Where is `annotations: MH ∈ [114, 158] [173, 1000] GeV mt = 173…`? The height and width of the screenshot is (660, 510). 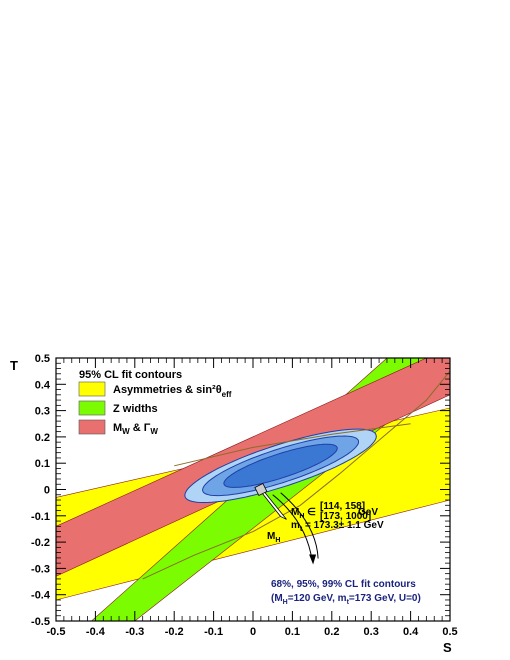 annotations: MH ∈ [114, 158] [173, 1000] GeV mt = 173… is located at coordinates (344, 553).